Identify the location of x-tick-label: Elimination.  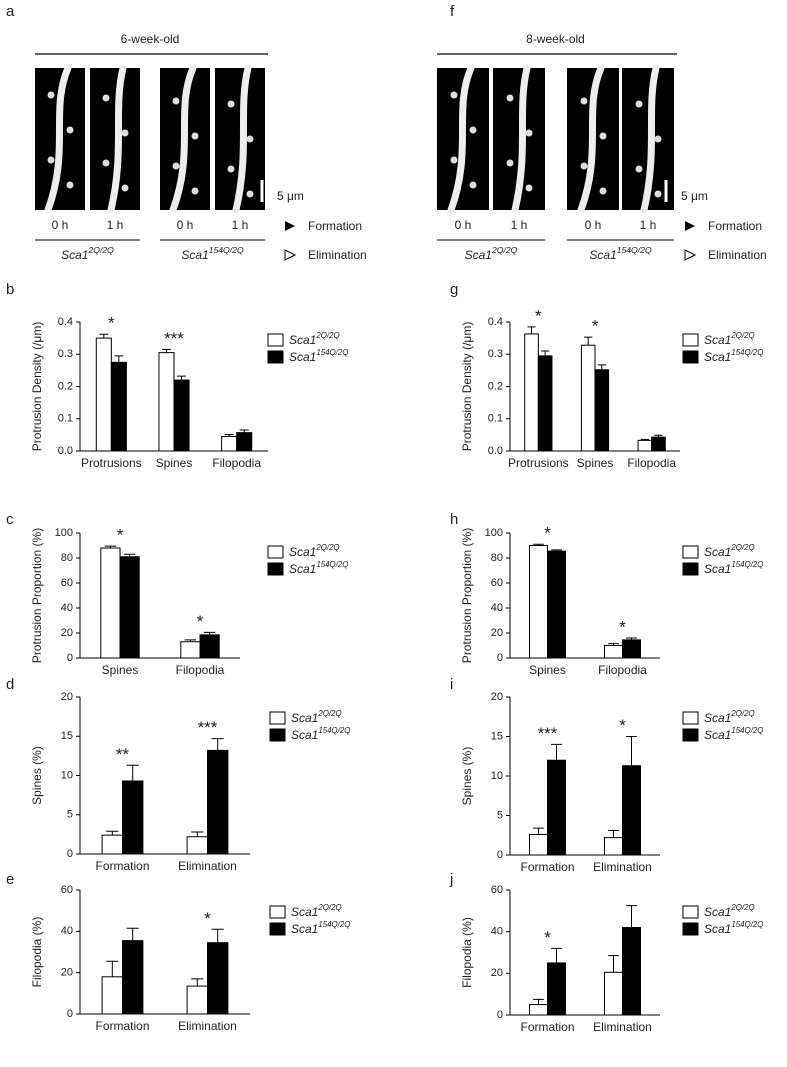
(622, 1027).